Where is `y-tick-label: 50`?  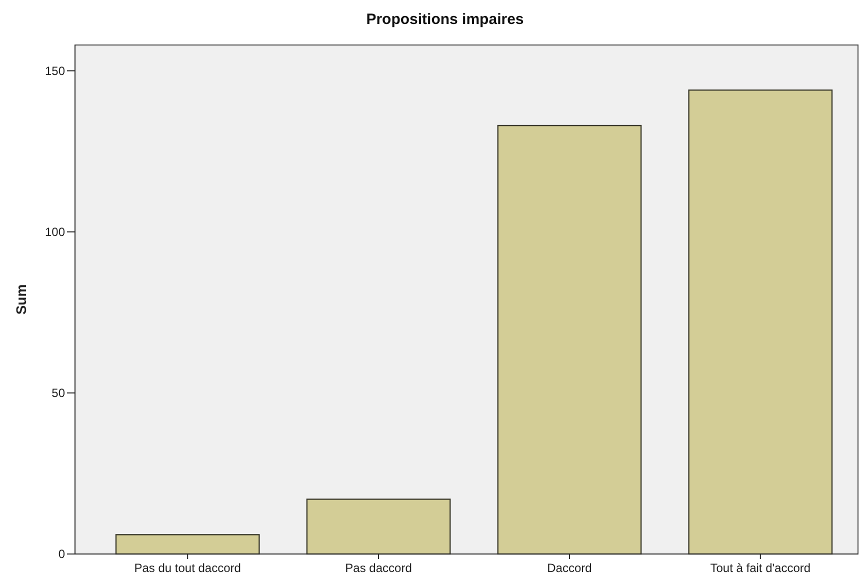 y-tick-label: 50 is located at coordinates (59, 393).